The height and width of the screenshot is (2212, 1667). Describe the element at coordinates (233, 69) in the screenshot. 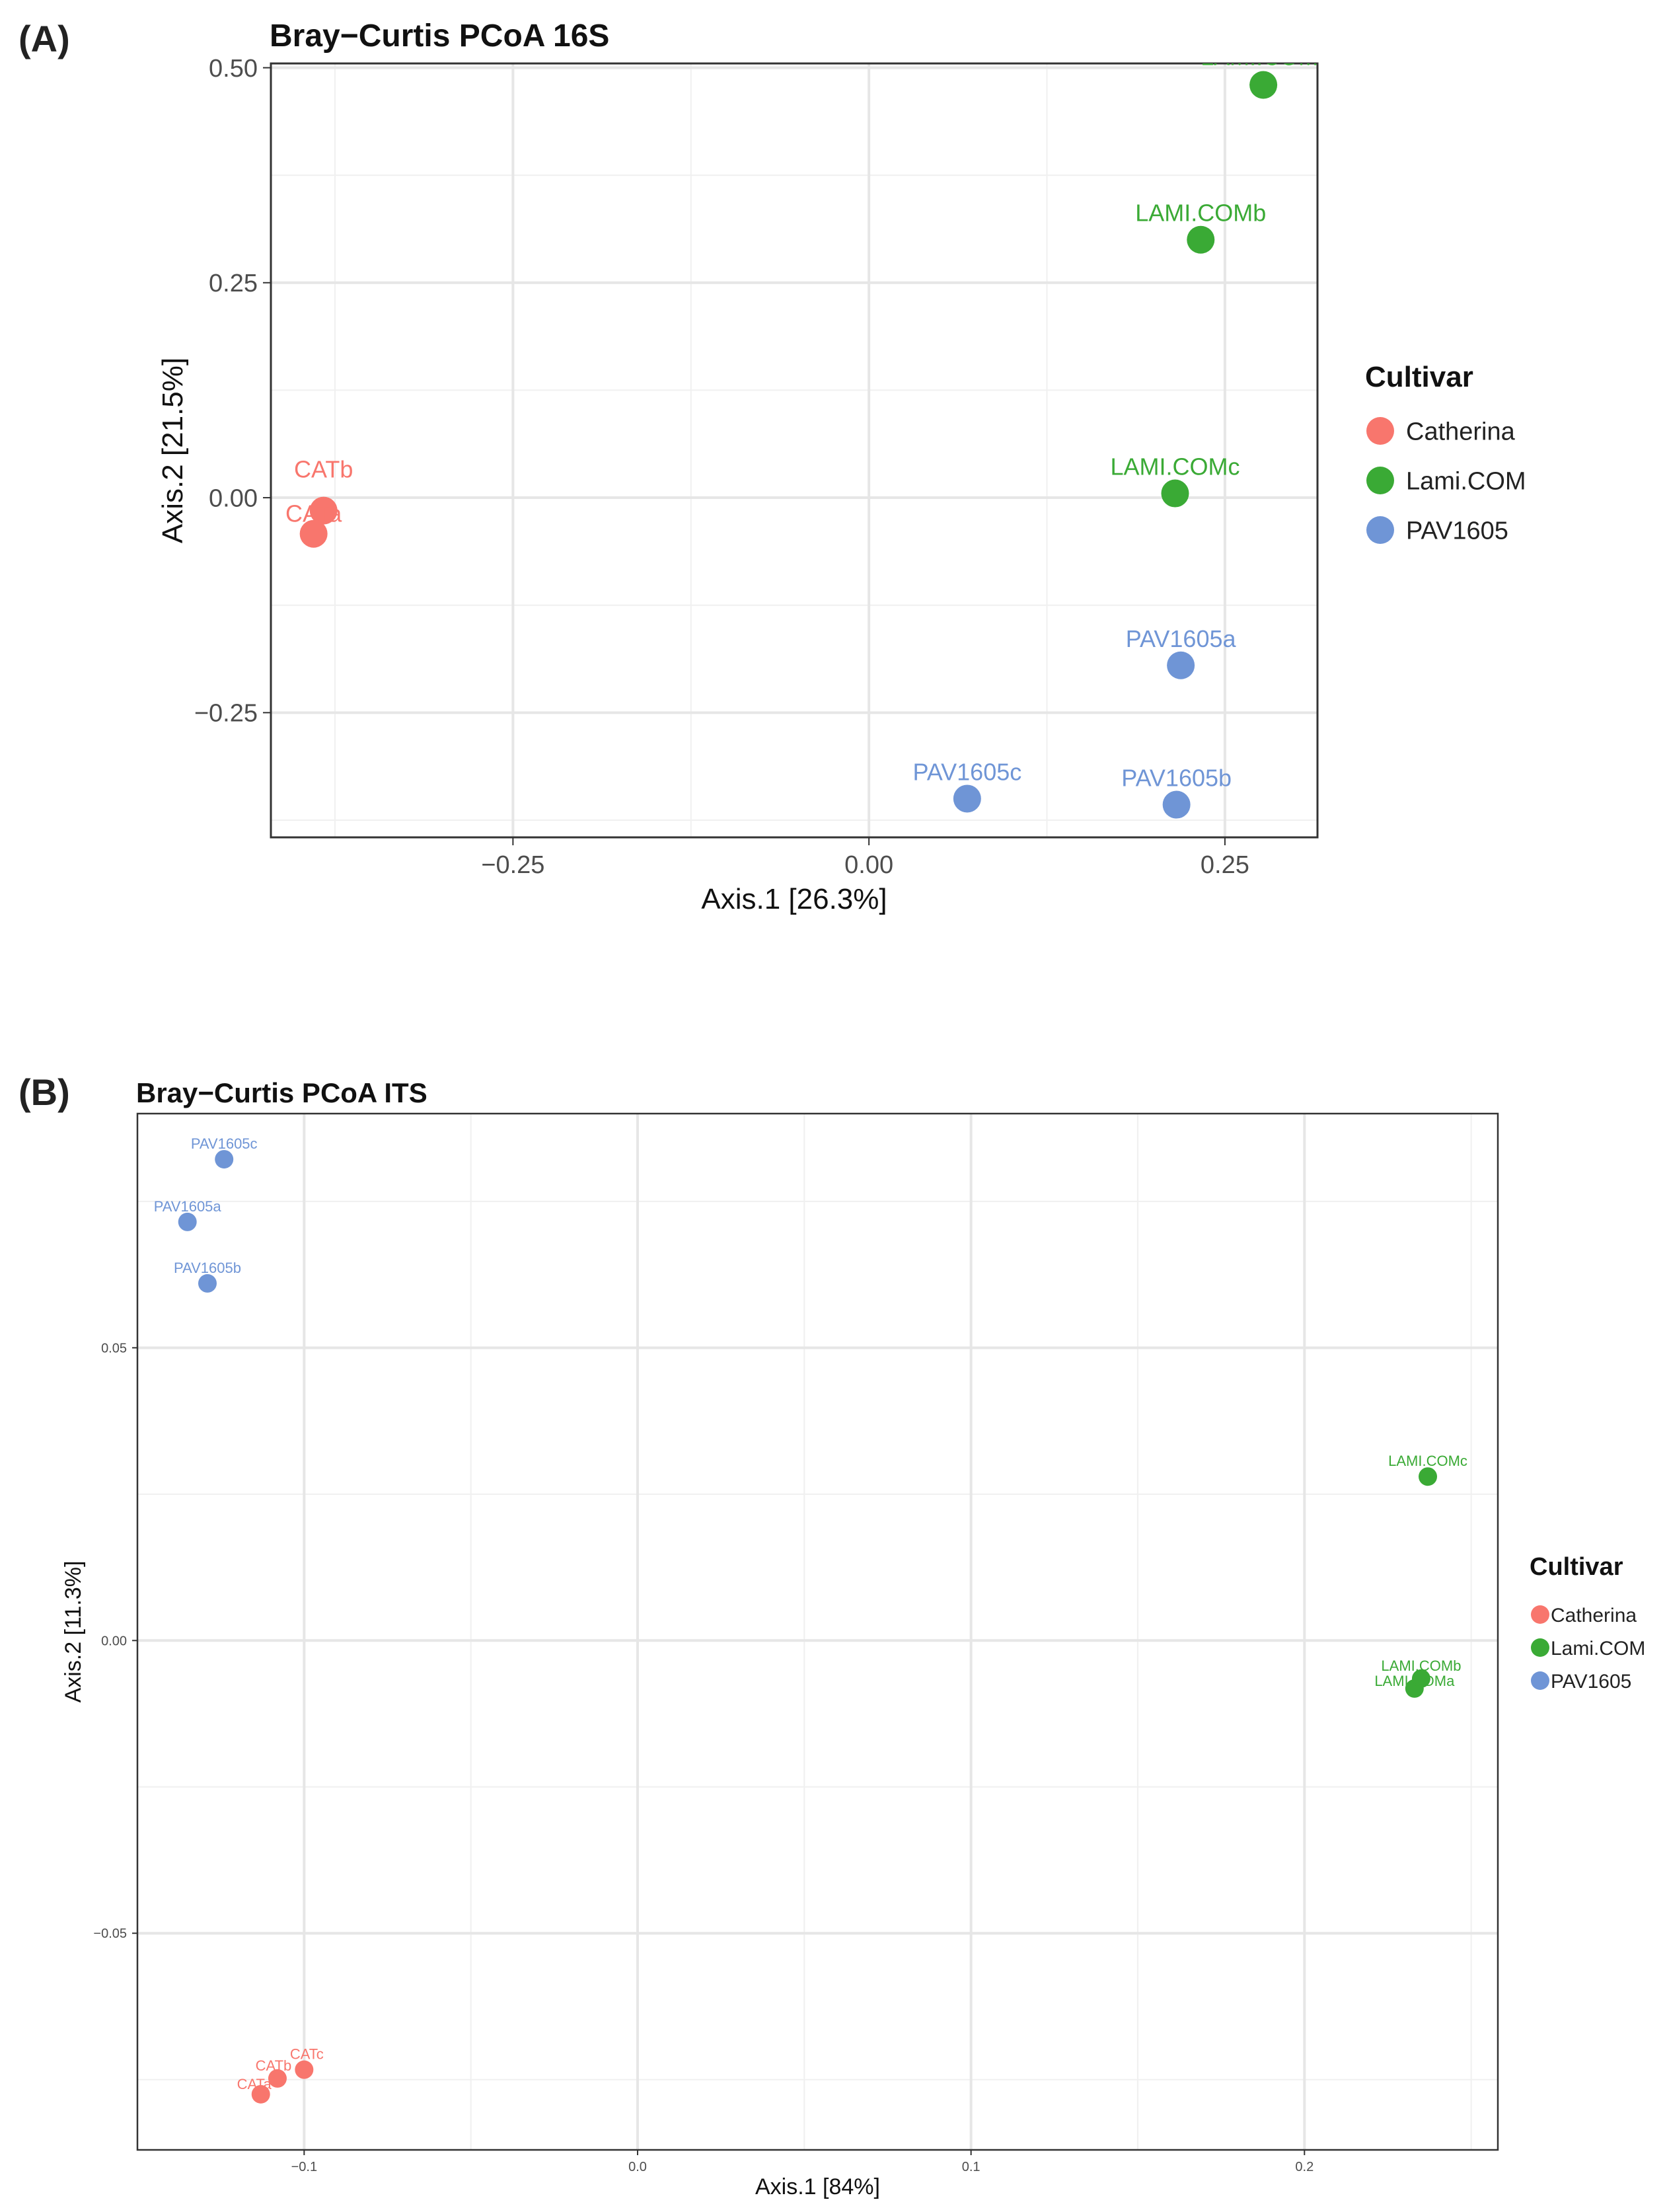

I see `y-tick-label: 0.50` at that location.